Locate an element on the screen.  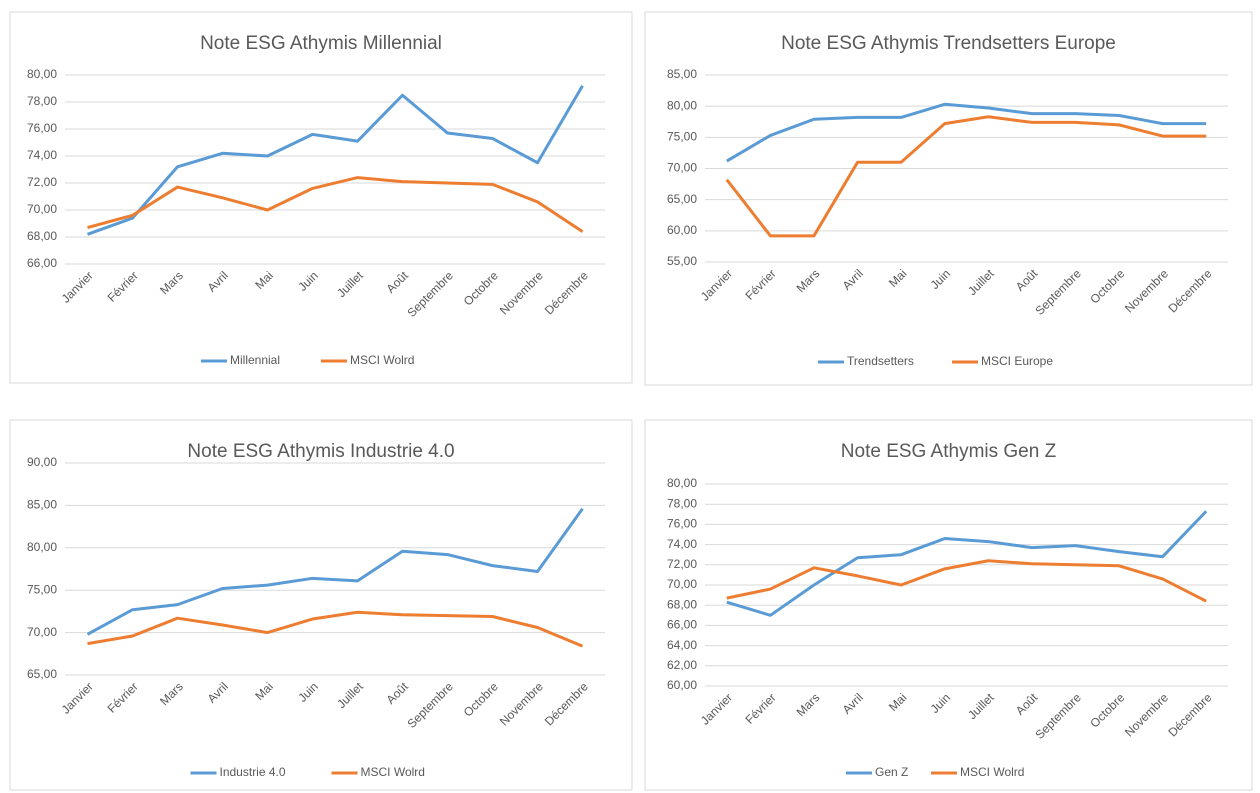
legend-label: Millennial is located at coordinates (255, 360).